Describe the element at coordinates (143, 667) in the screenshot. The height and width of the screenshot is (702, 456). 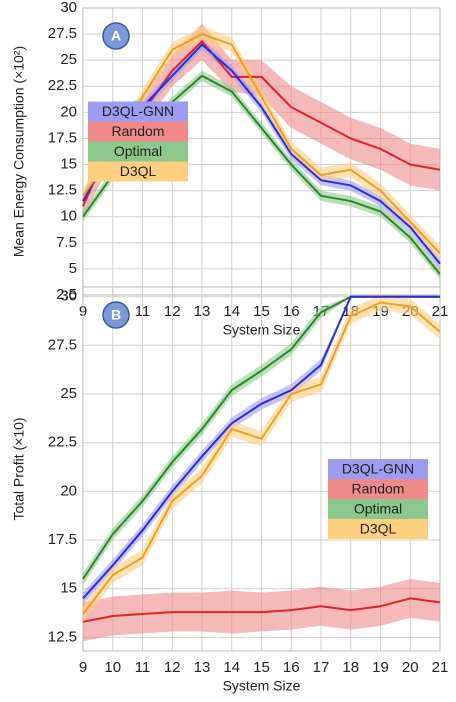
I see `x-tick-label: 11` at that location.